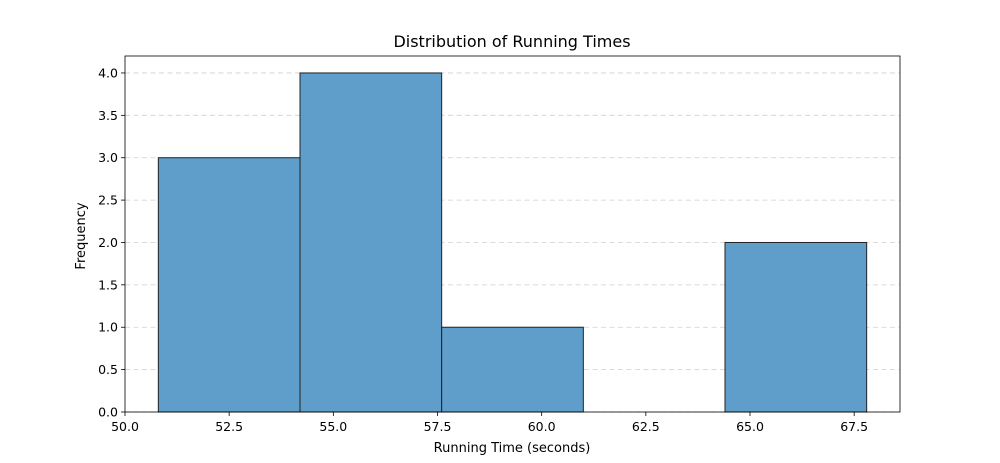  I want to click on y-tick-label: 1.0, so click(108, 327).